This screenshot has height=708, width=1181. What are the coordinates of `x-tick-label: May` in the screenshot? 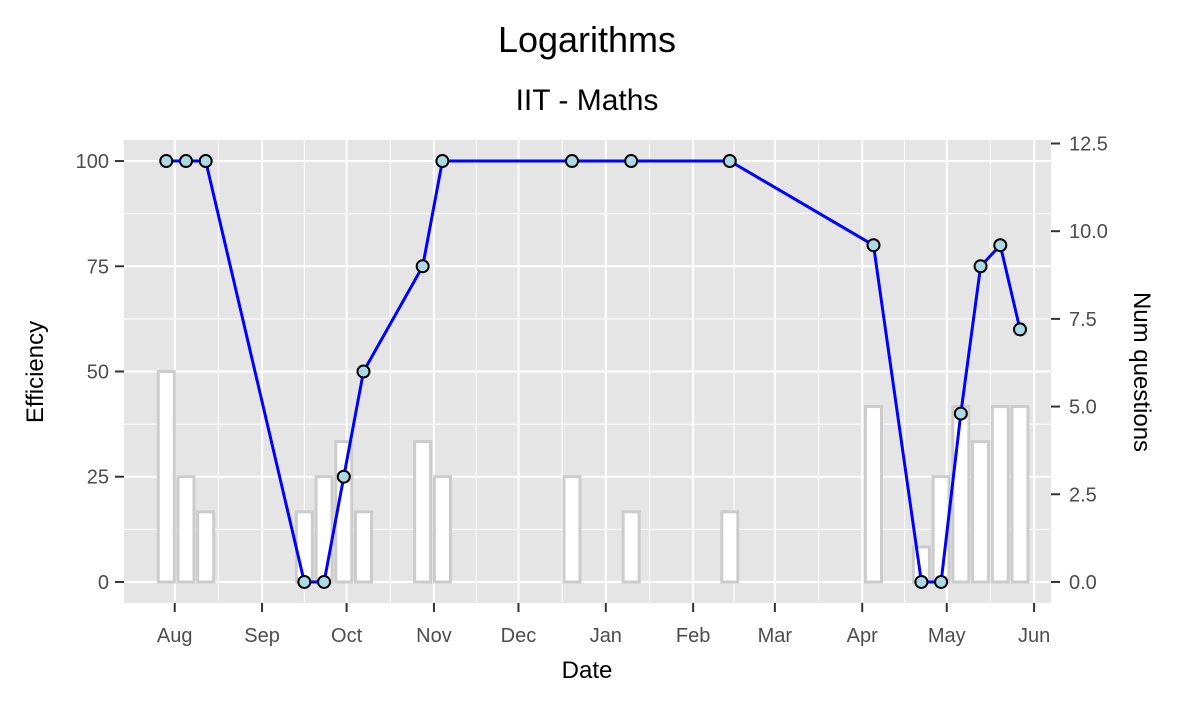 It's located at (947, 636).